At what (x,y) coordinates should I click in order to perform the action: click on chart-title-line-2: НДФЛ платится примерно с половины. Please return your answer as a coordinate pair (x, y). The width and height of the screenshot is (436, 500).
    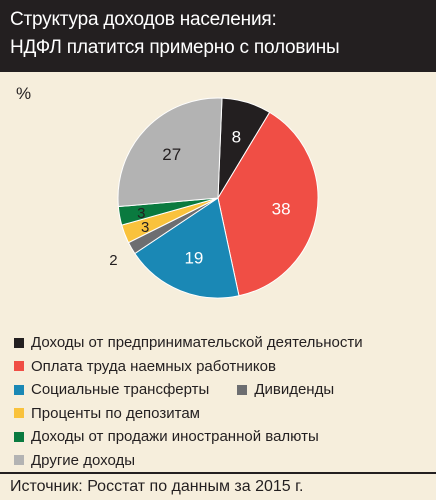
    Looking at the image, I should click on (175, 47).